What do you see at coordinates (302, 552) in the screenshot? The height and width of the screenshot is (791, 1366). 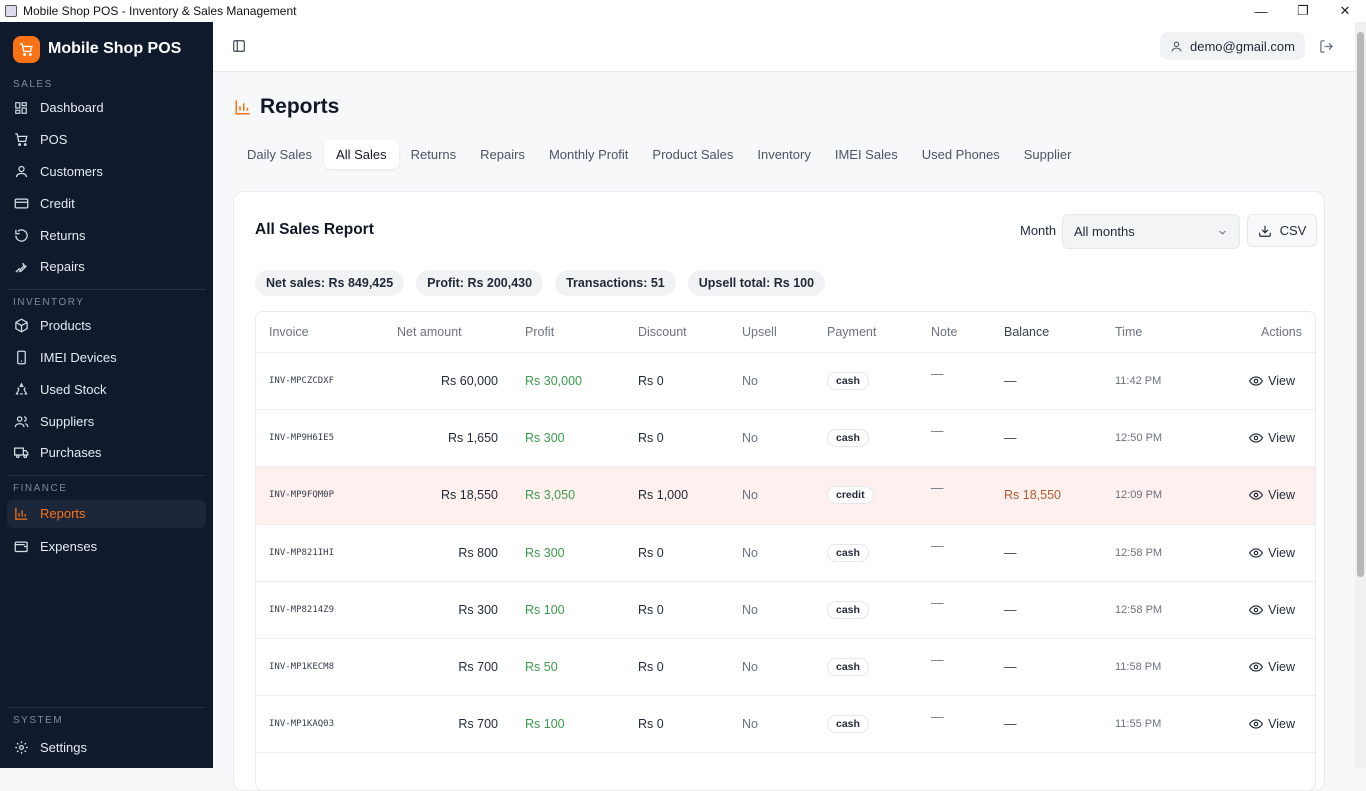 I see `invoice-id: INV-MP821IHI` at bounding box center [302, 552].